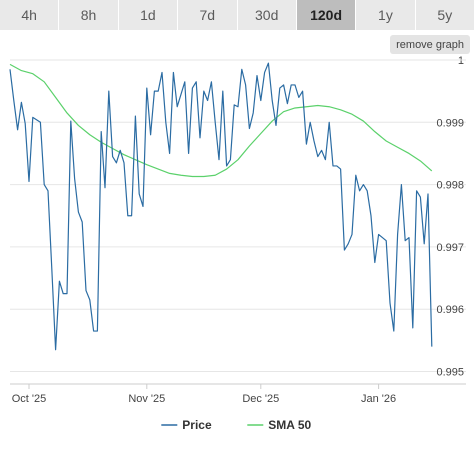 This screenshot has width=474, height=455. Describe the element at coordinates (378, 399) in the screenshot. I see `x-tick-label: Jan '26` at that location.